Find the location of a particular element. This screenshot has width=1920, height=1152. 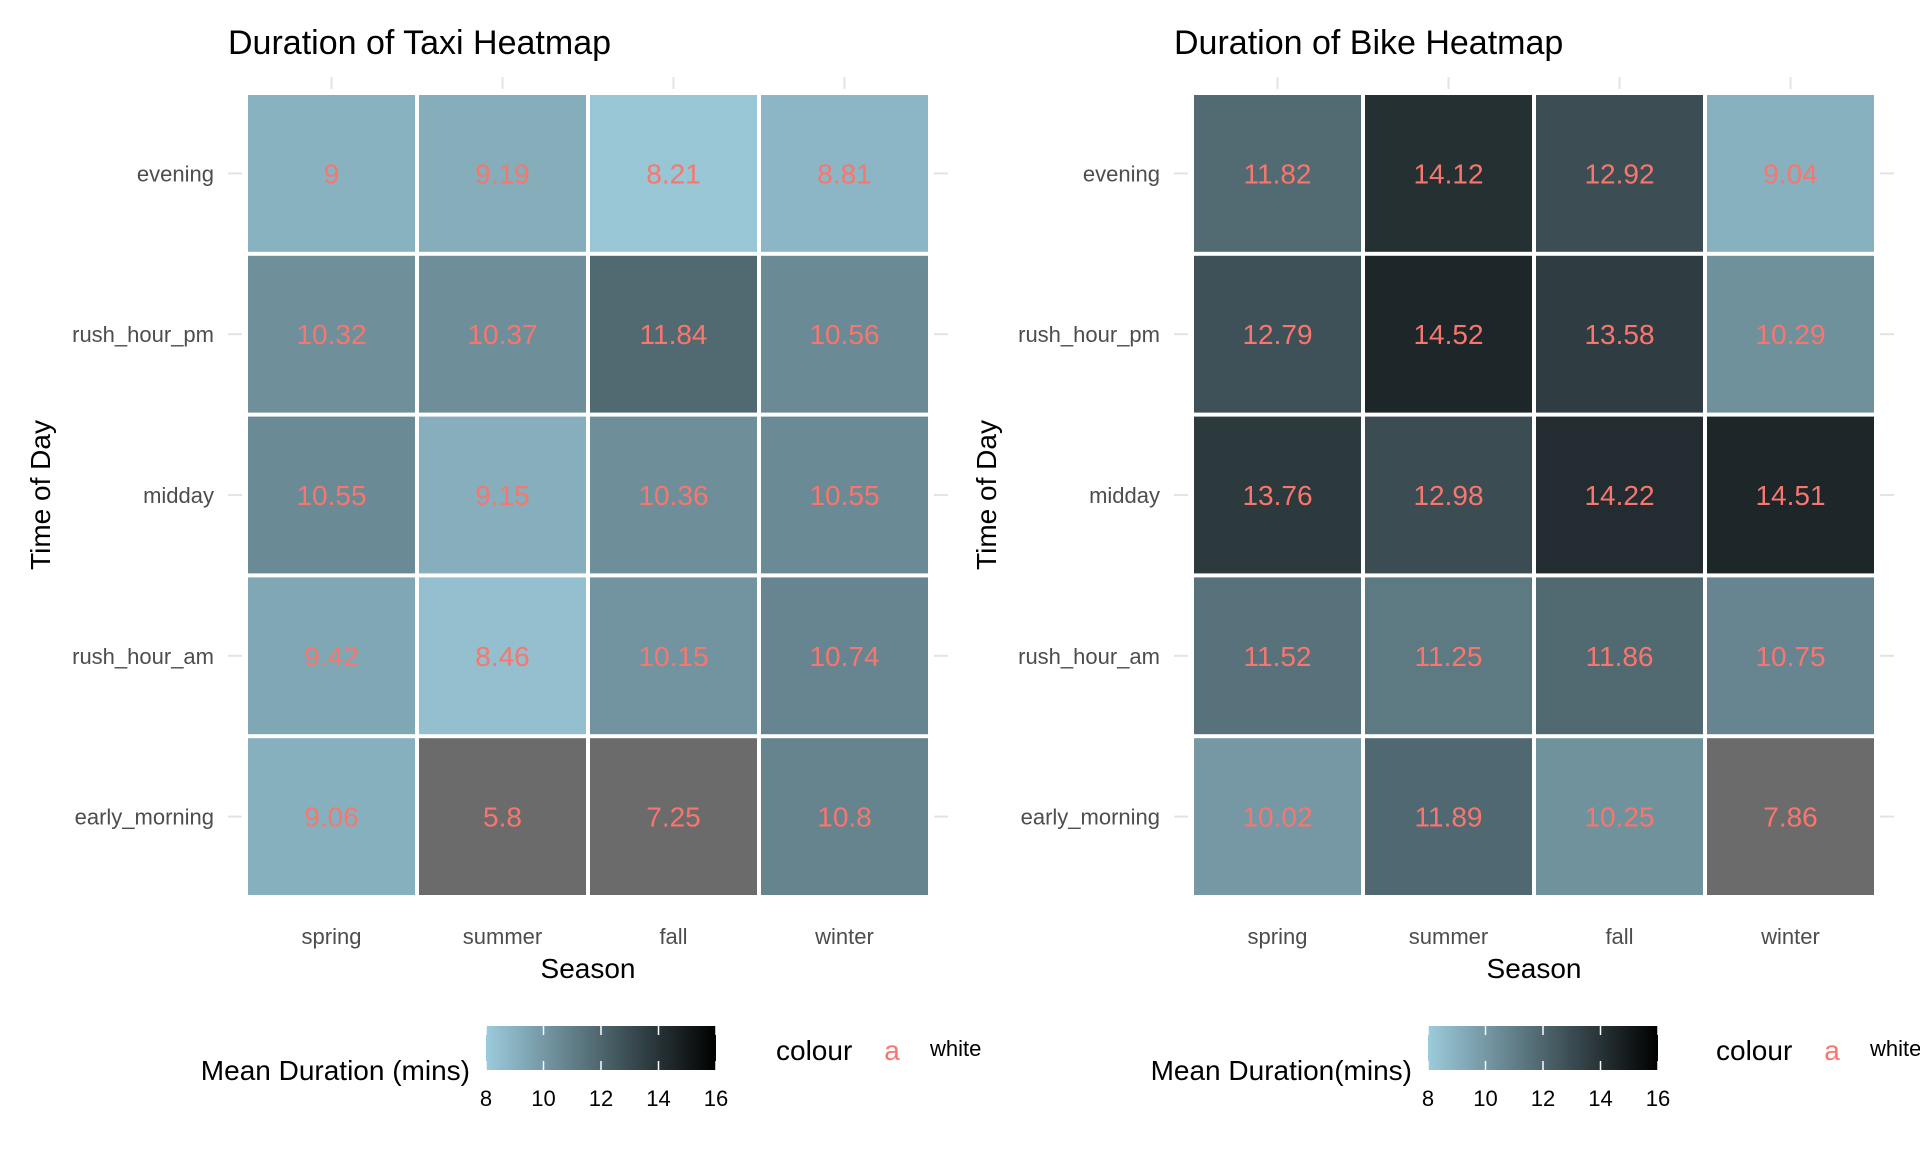

y-tick-label: rush_hour_am is located at coordinates (143, 656).